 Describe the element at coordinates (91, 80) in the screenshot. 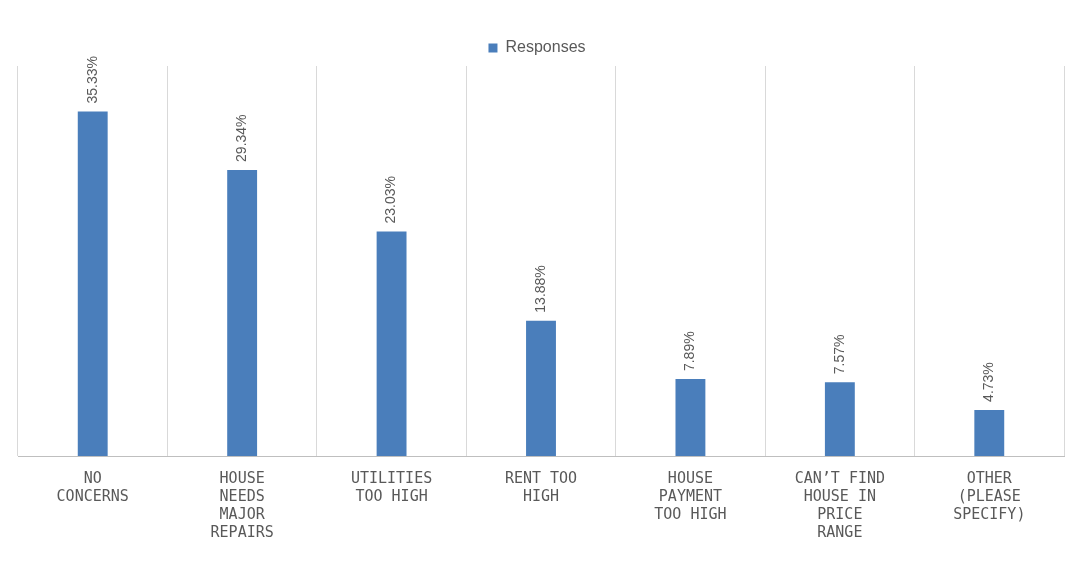

I see `data-label: 35.33%` at that location.